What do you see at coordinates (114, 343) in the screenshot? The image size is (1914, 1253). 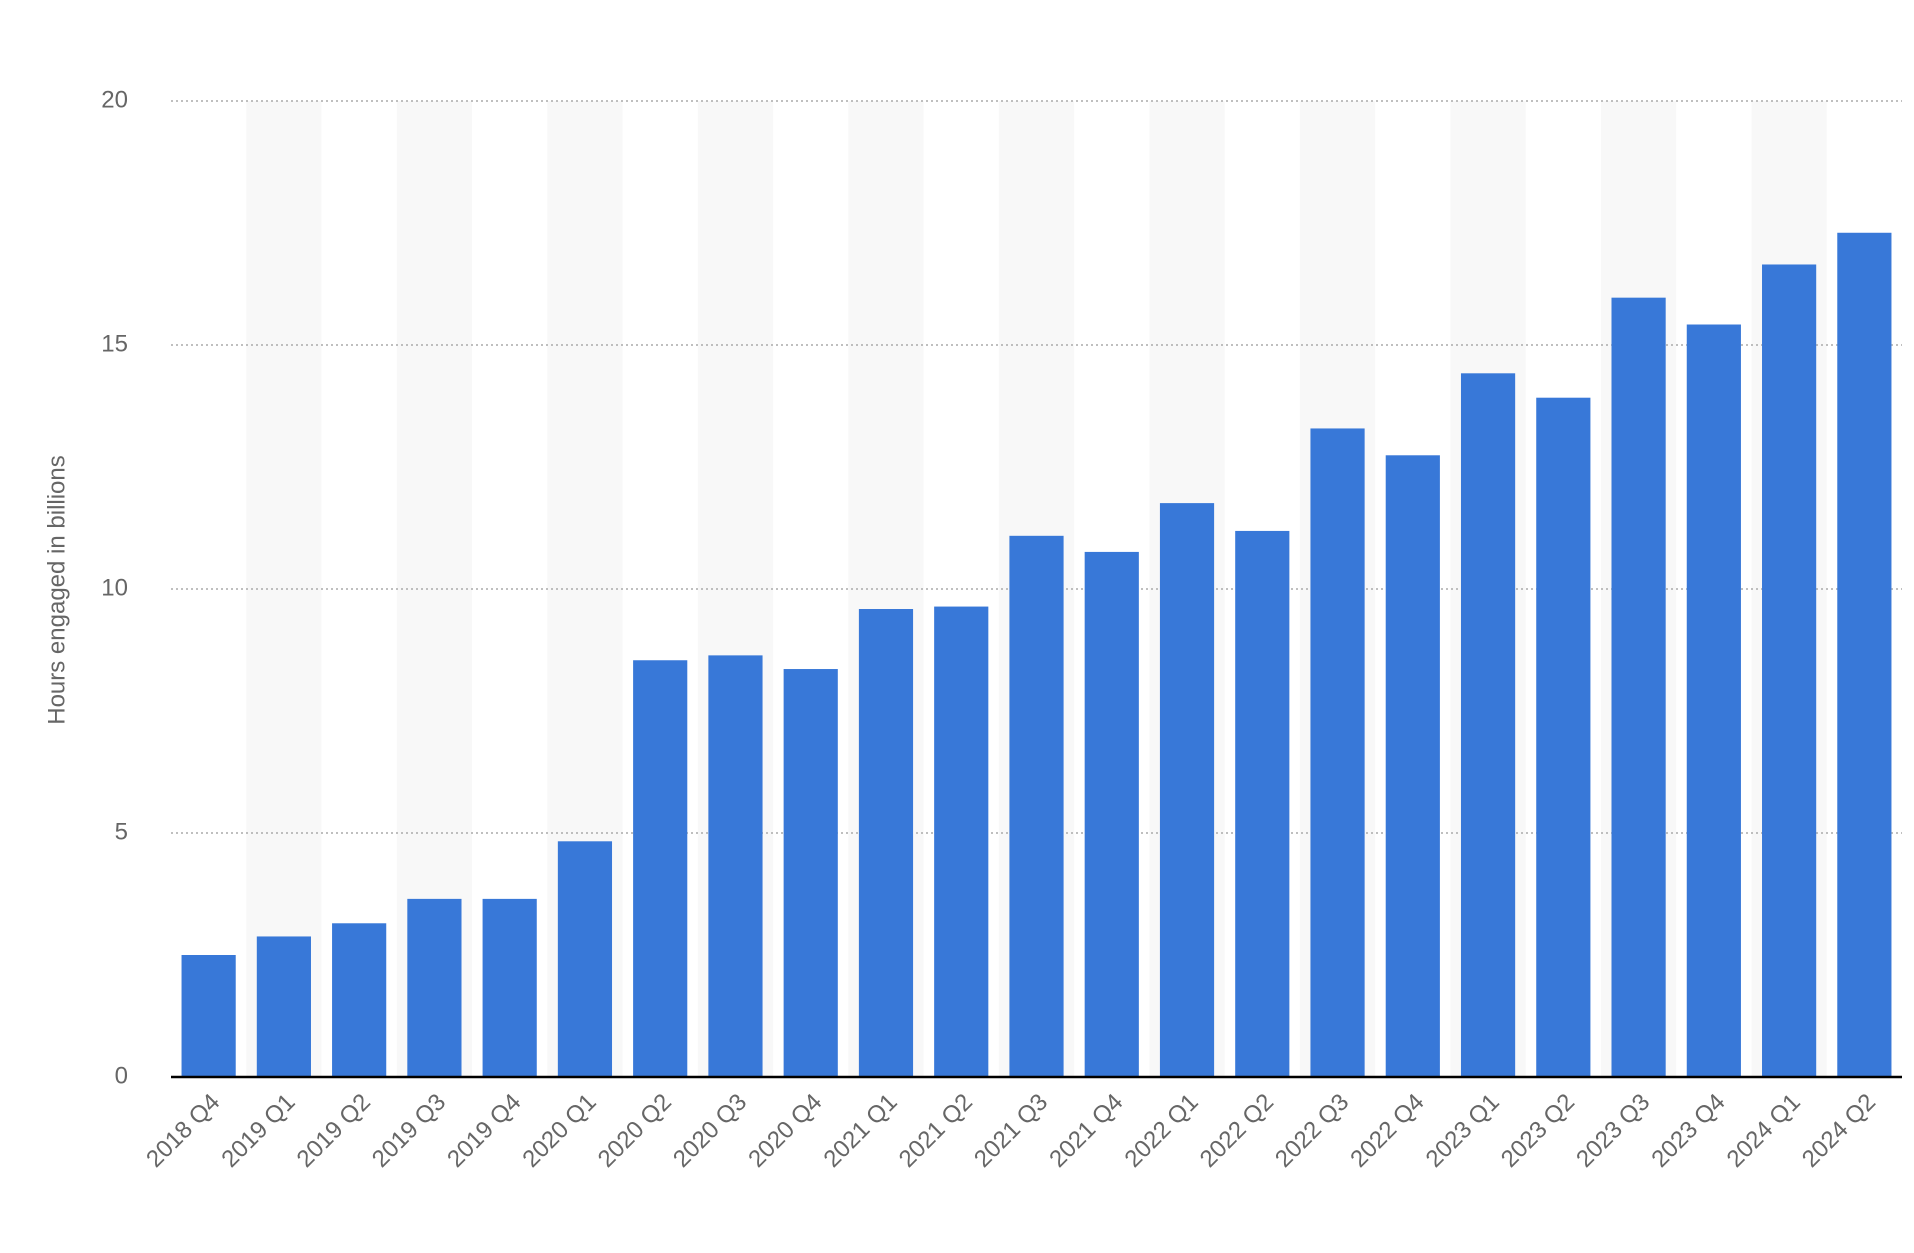 I see `y-tick-label: 15` at bounding box center [114, 343].